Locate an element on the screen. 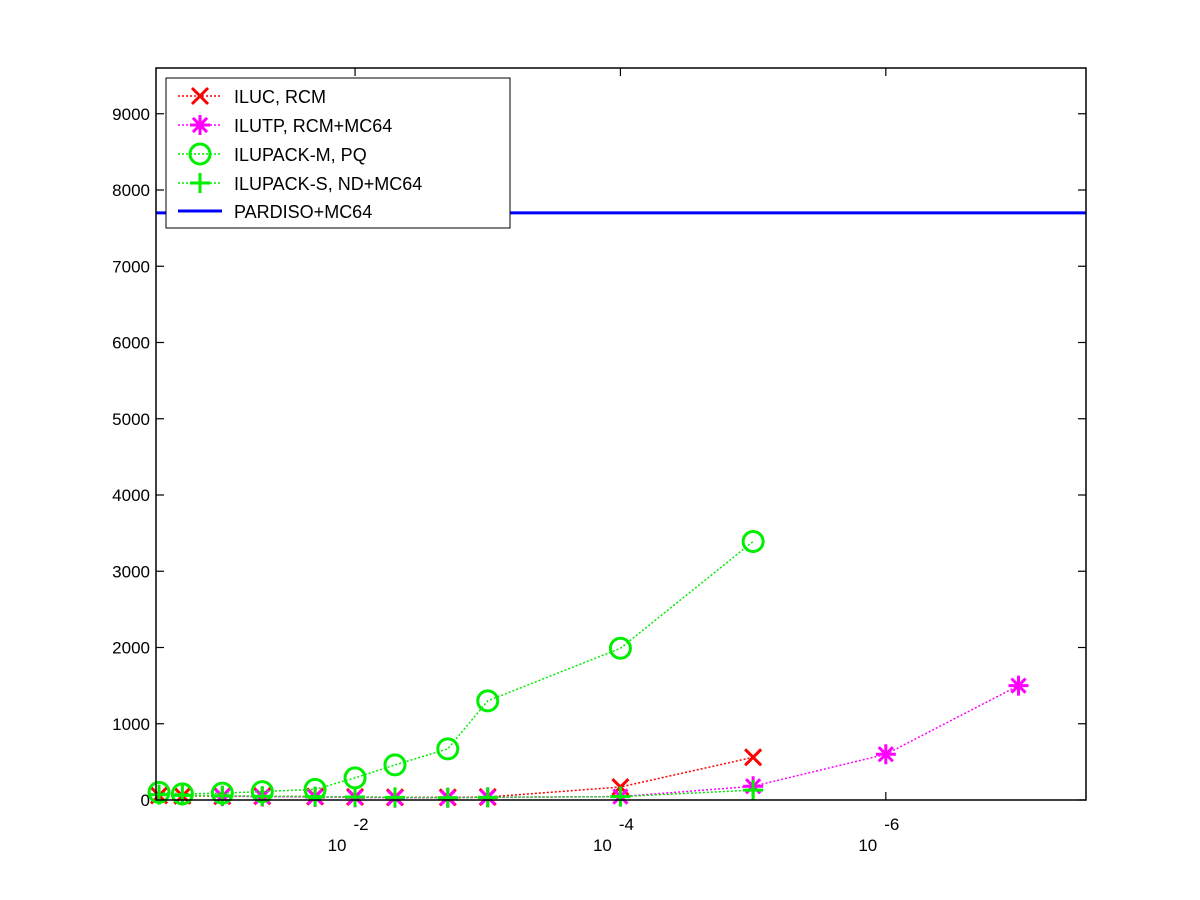  legend-symbol-ilupack-s-nd-mc64 is located at coordinates (200, 183).